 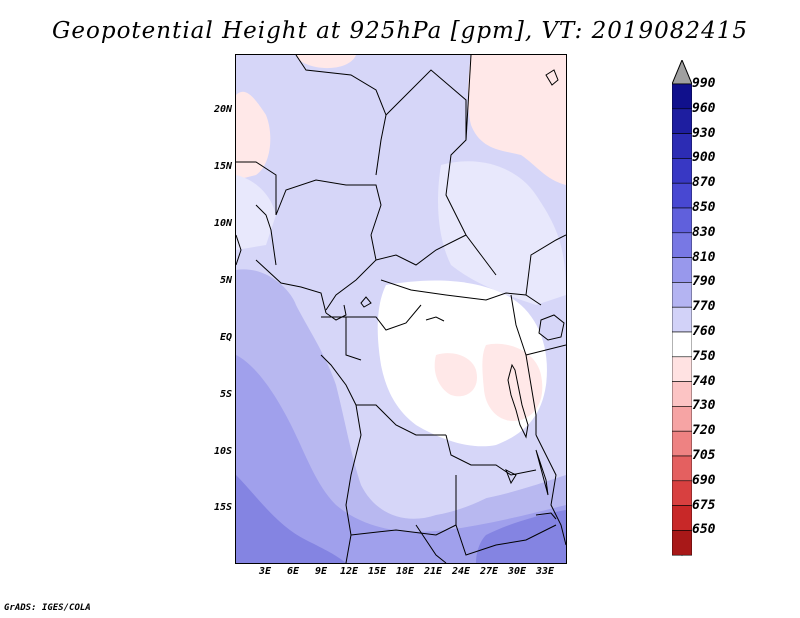 I want to click on field-770-east, so click(x=502, y=233).